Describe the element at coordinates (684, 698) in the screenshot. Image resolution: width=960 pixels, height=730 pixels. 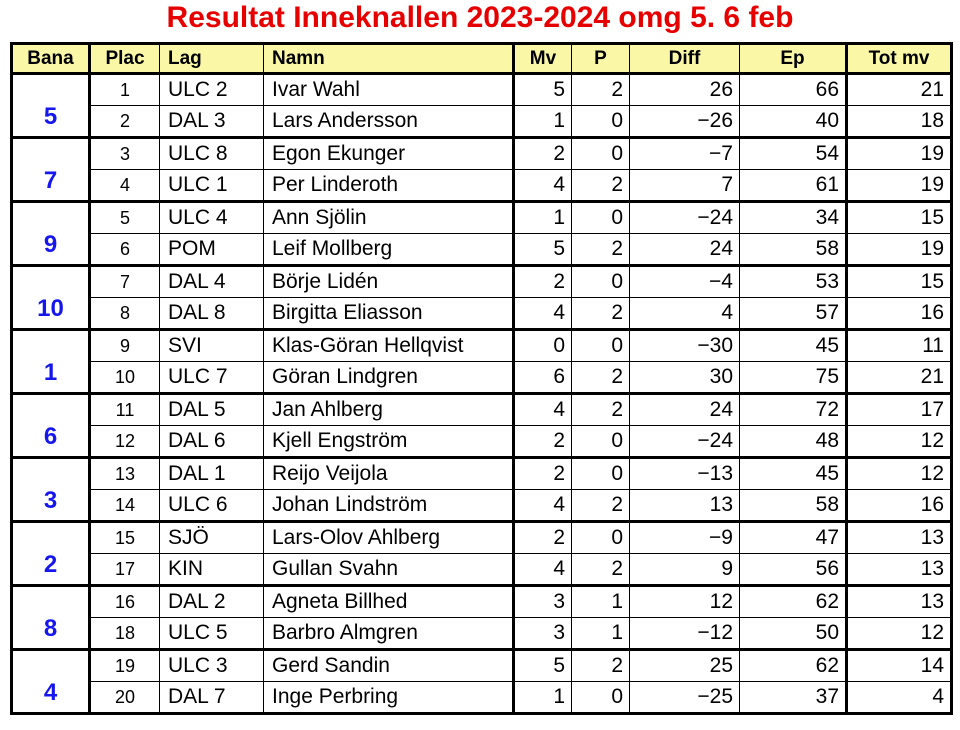
I see `diff-cell: −25` at that location.